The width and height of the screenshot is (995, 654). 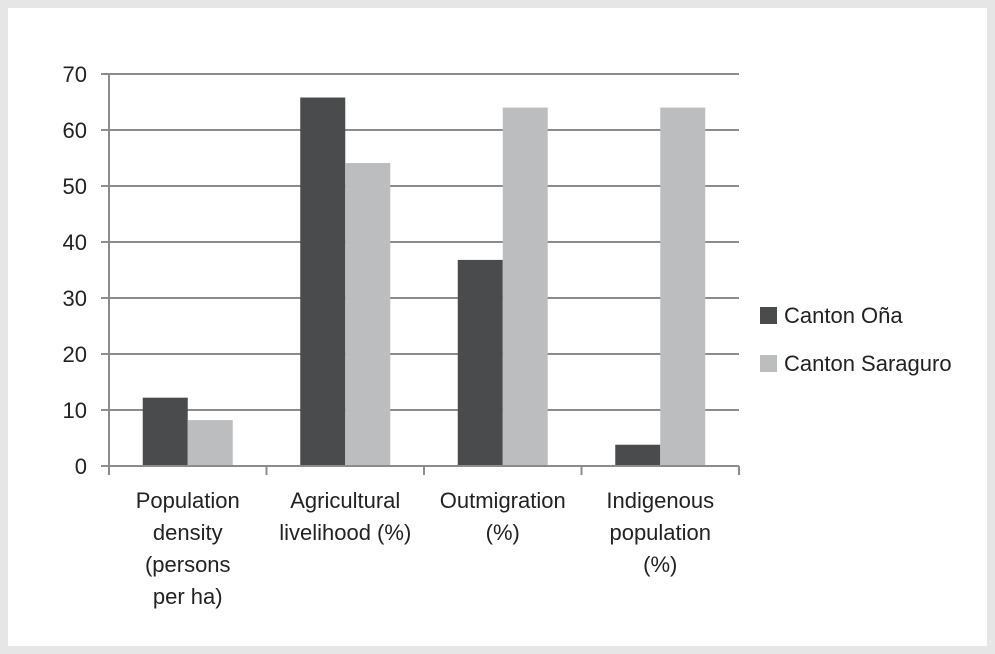 What do you see at coordinates (75, 242) in the screenshot?
I see `y-tick-label: 40` at bounding box center [75, 242].